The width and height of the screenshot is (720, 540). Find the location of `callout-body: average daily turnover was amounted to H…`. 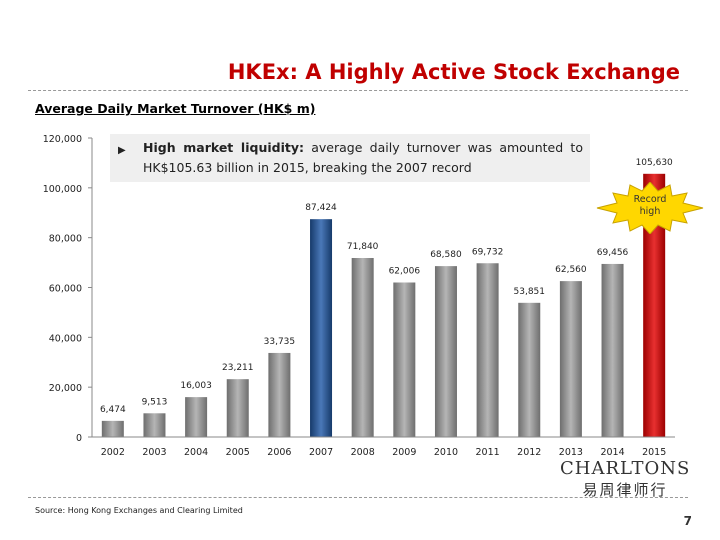

callout-body: average daily turnover was amounted to H… is located at coordinates (363, 157).